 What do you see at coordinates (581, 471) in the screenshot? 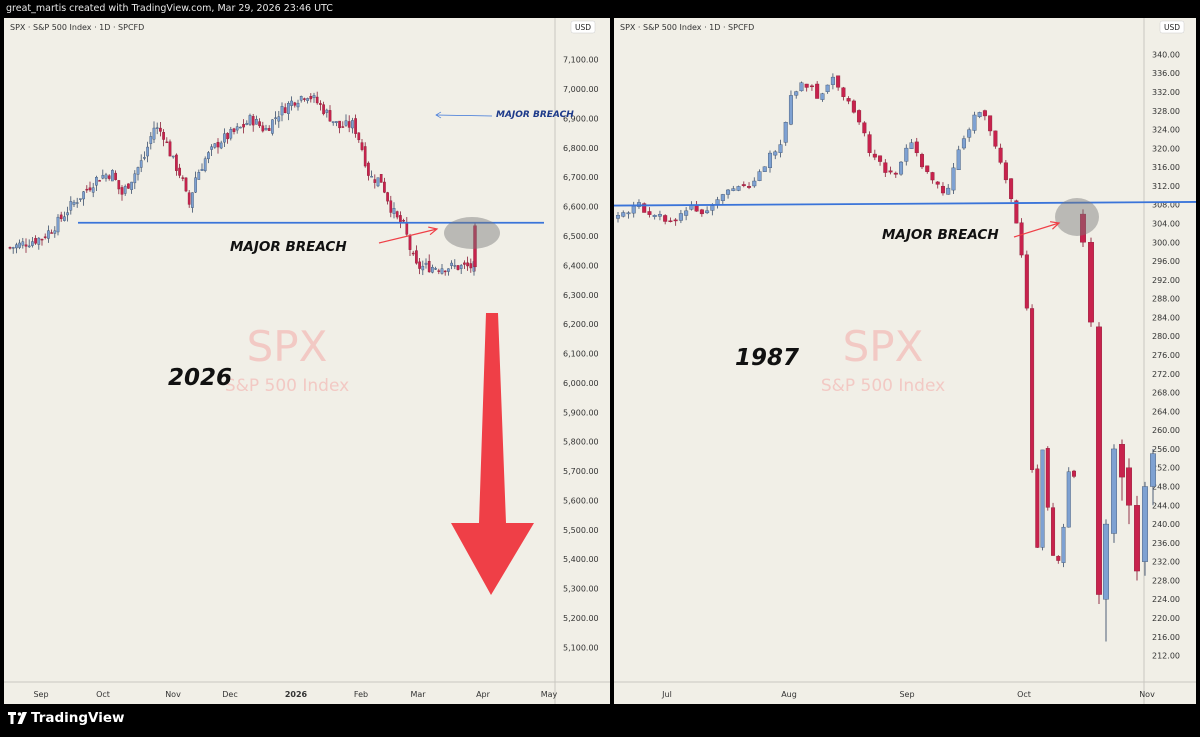
I see `y-tick-label: 5,700.00` at bounding box center [581, 471].